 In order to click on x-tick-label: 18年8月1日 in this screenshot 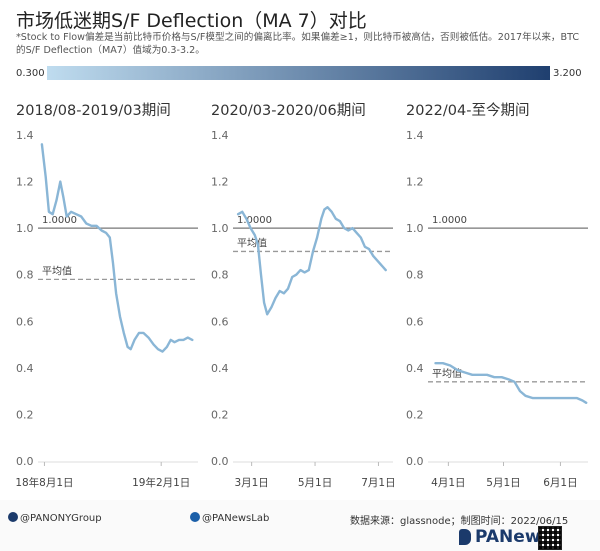, I will do `click(44, 482)`.